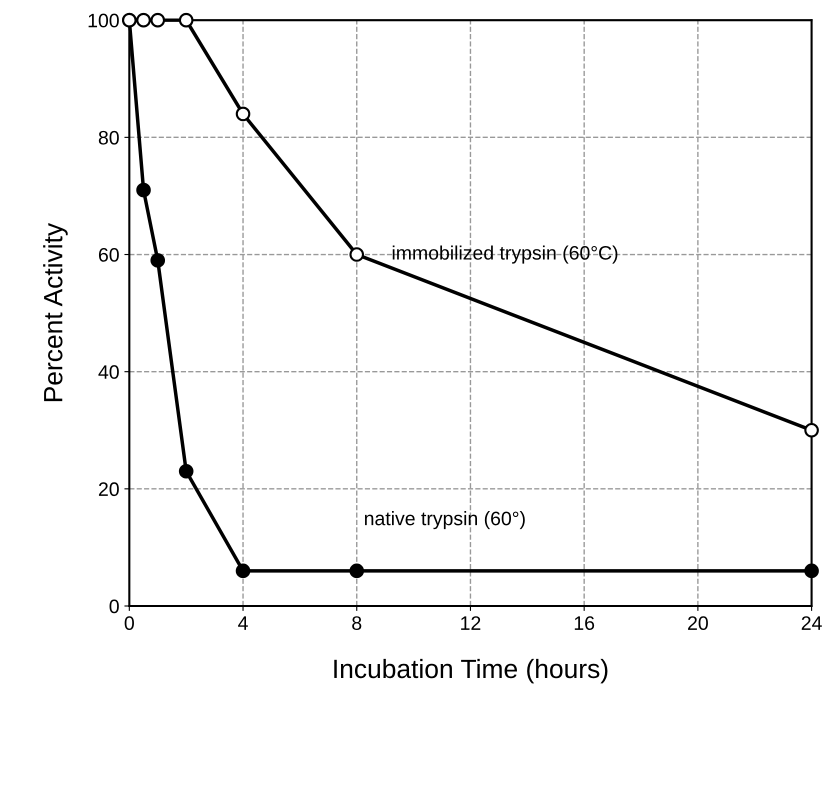 The width and height of the screenshot is (829, 808). What do you see at coordinates (812, 623) in the screenshot?
I see `x-tick-label: 24` at bounding box center [812, 623].